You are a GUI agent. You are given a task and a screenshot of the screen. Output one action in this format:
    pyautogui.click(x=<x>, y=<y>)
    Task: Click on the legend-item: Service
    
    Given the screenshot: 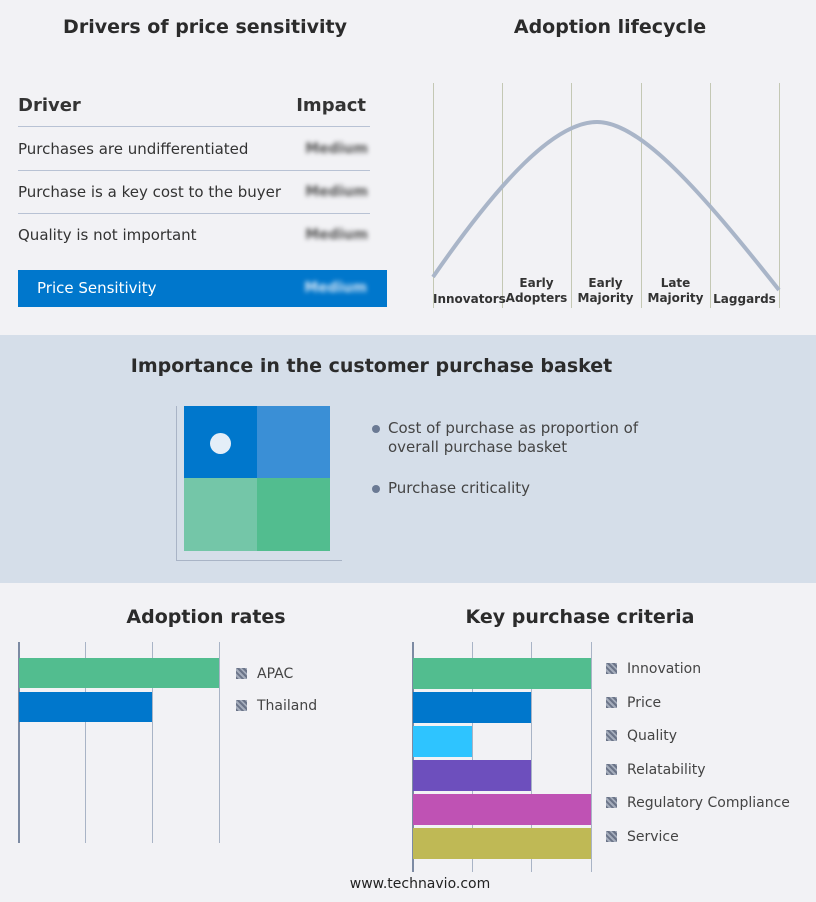 What is the action you would take?
    pyautogui.click(x=642, y=837)
    